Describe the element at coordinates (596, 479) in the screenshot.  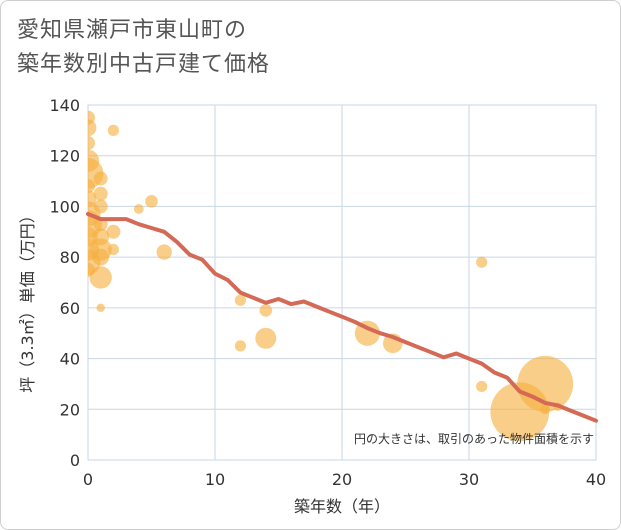
I see `x-tick-label: 40` at that location.